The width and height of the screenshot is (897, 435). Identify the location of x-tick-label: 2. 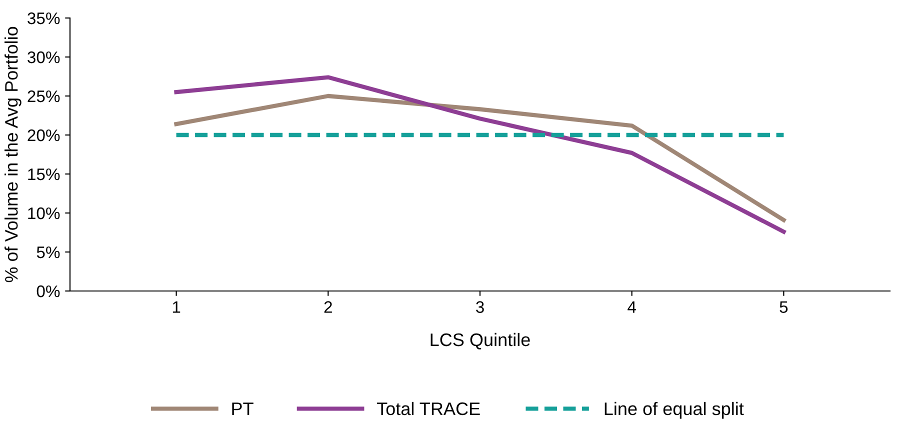
(328, 307).